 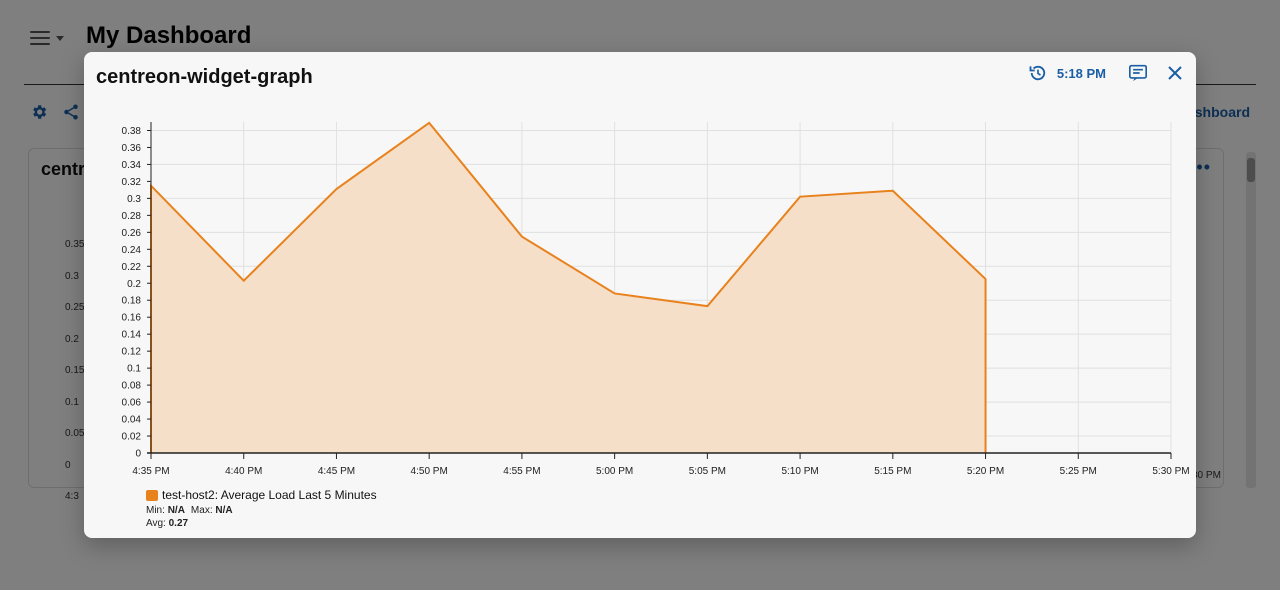 I want to click on y-tick-label: 0.24, so click(x=132, y=250).